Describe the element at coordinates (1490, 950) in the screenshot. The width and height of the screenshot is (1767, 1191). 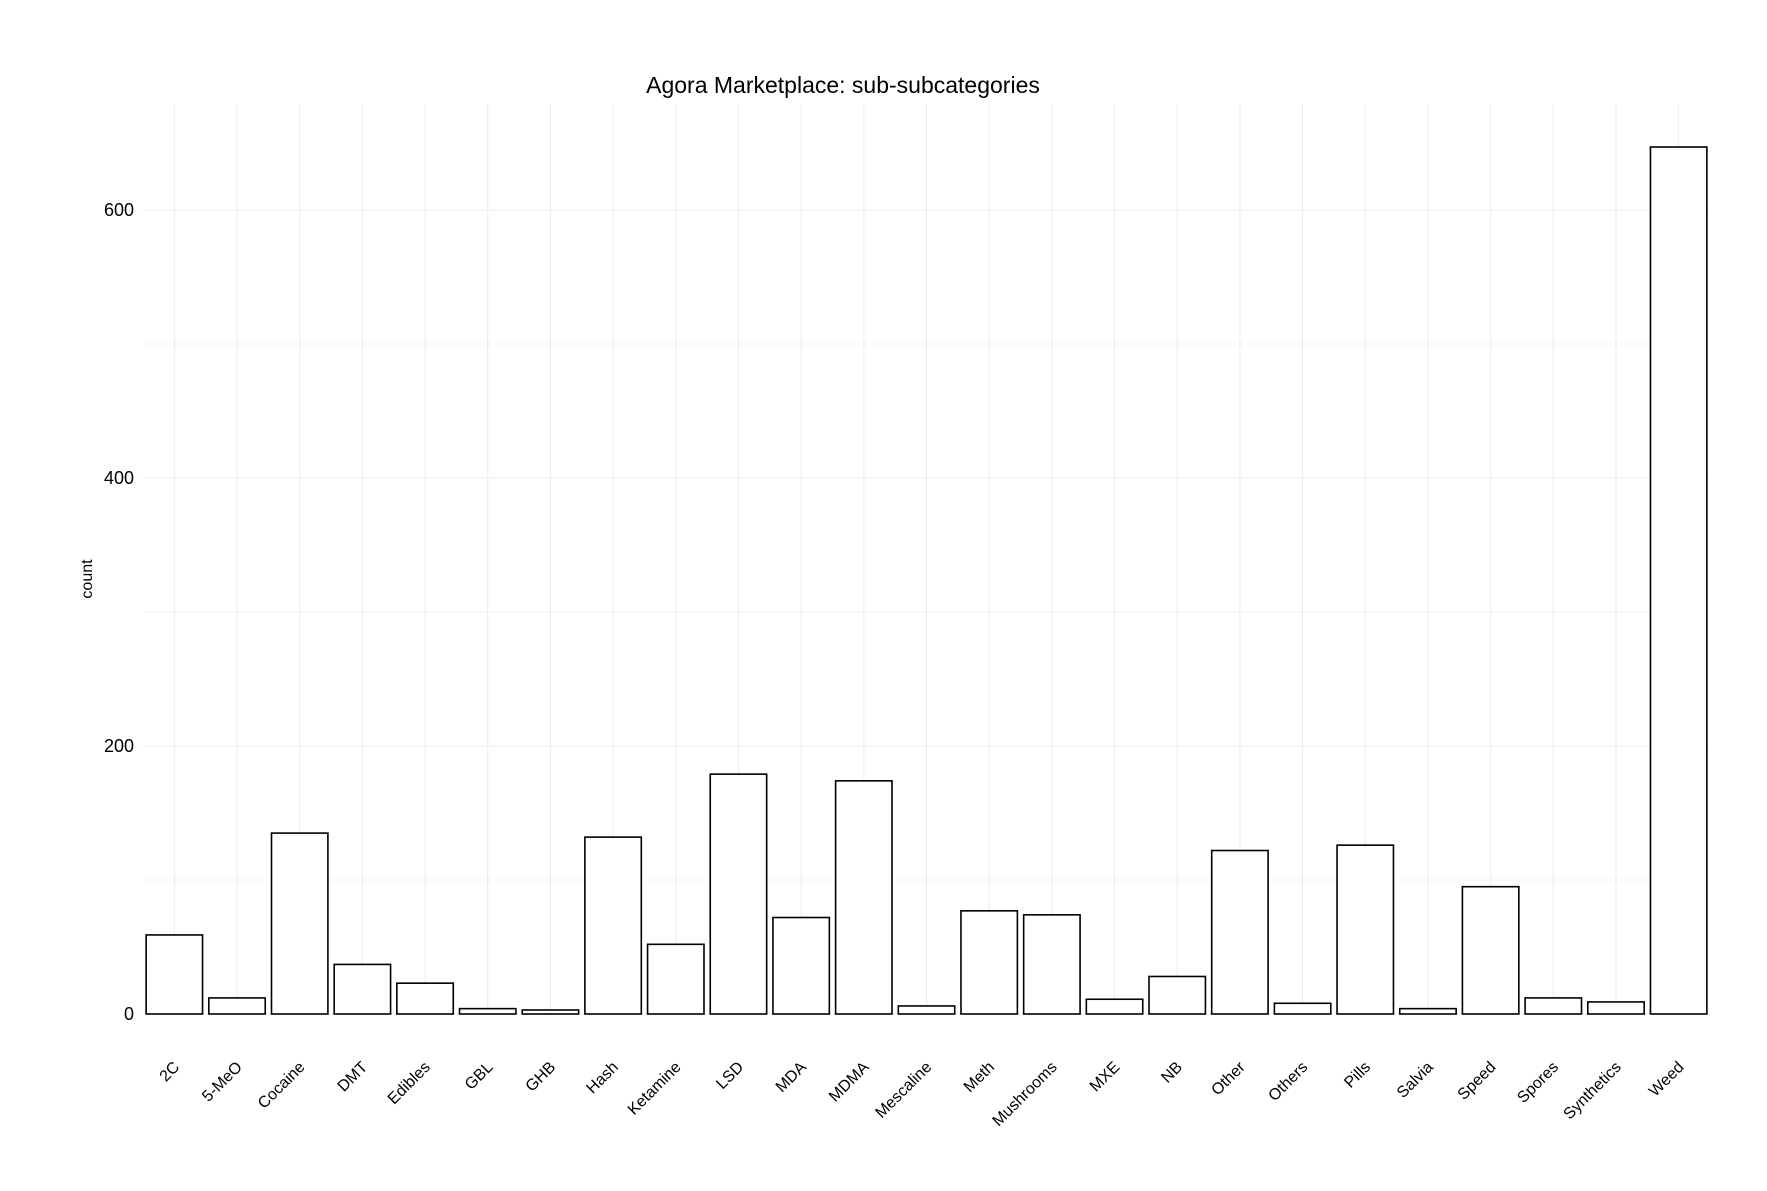
I see `bar-speed` at that location.